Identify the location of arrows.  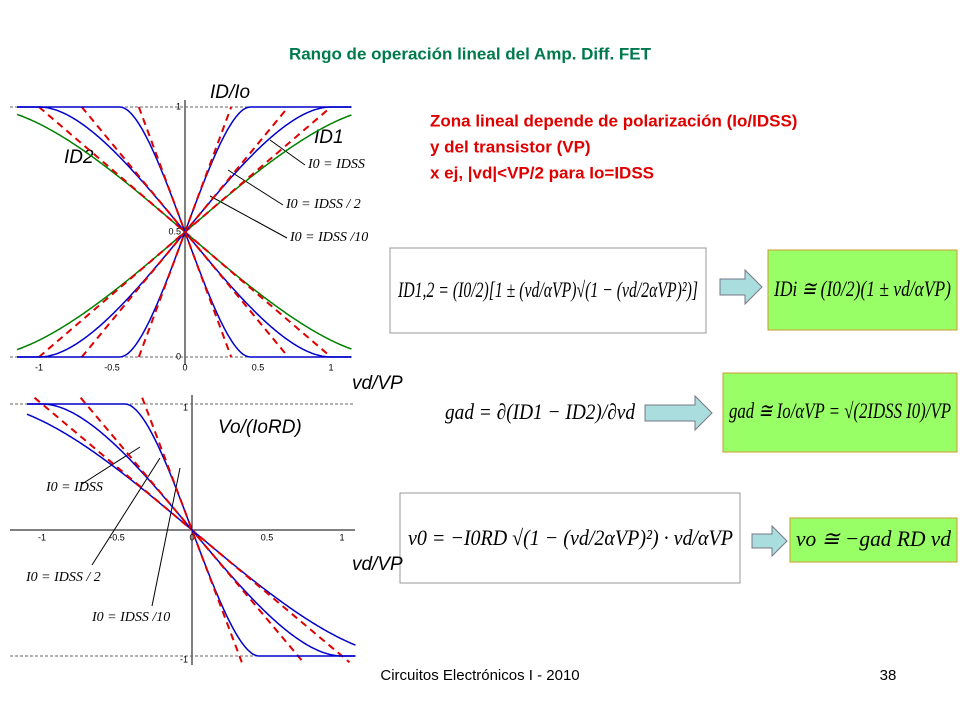
(716, 413).